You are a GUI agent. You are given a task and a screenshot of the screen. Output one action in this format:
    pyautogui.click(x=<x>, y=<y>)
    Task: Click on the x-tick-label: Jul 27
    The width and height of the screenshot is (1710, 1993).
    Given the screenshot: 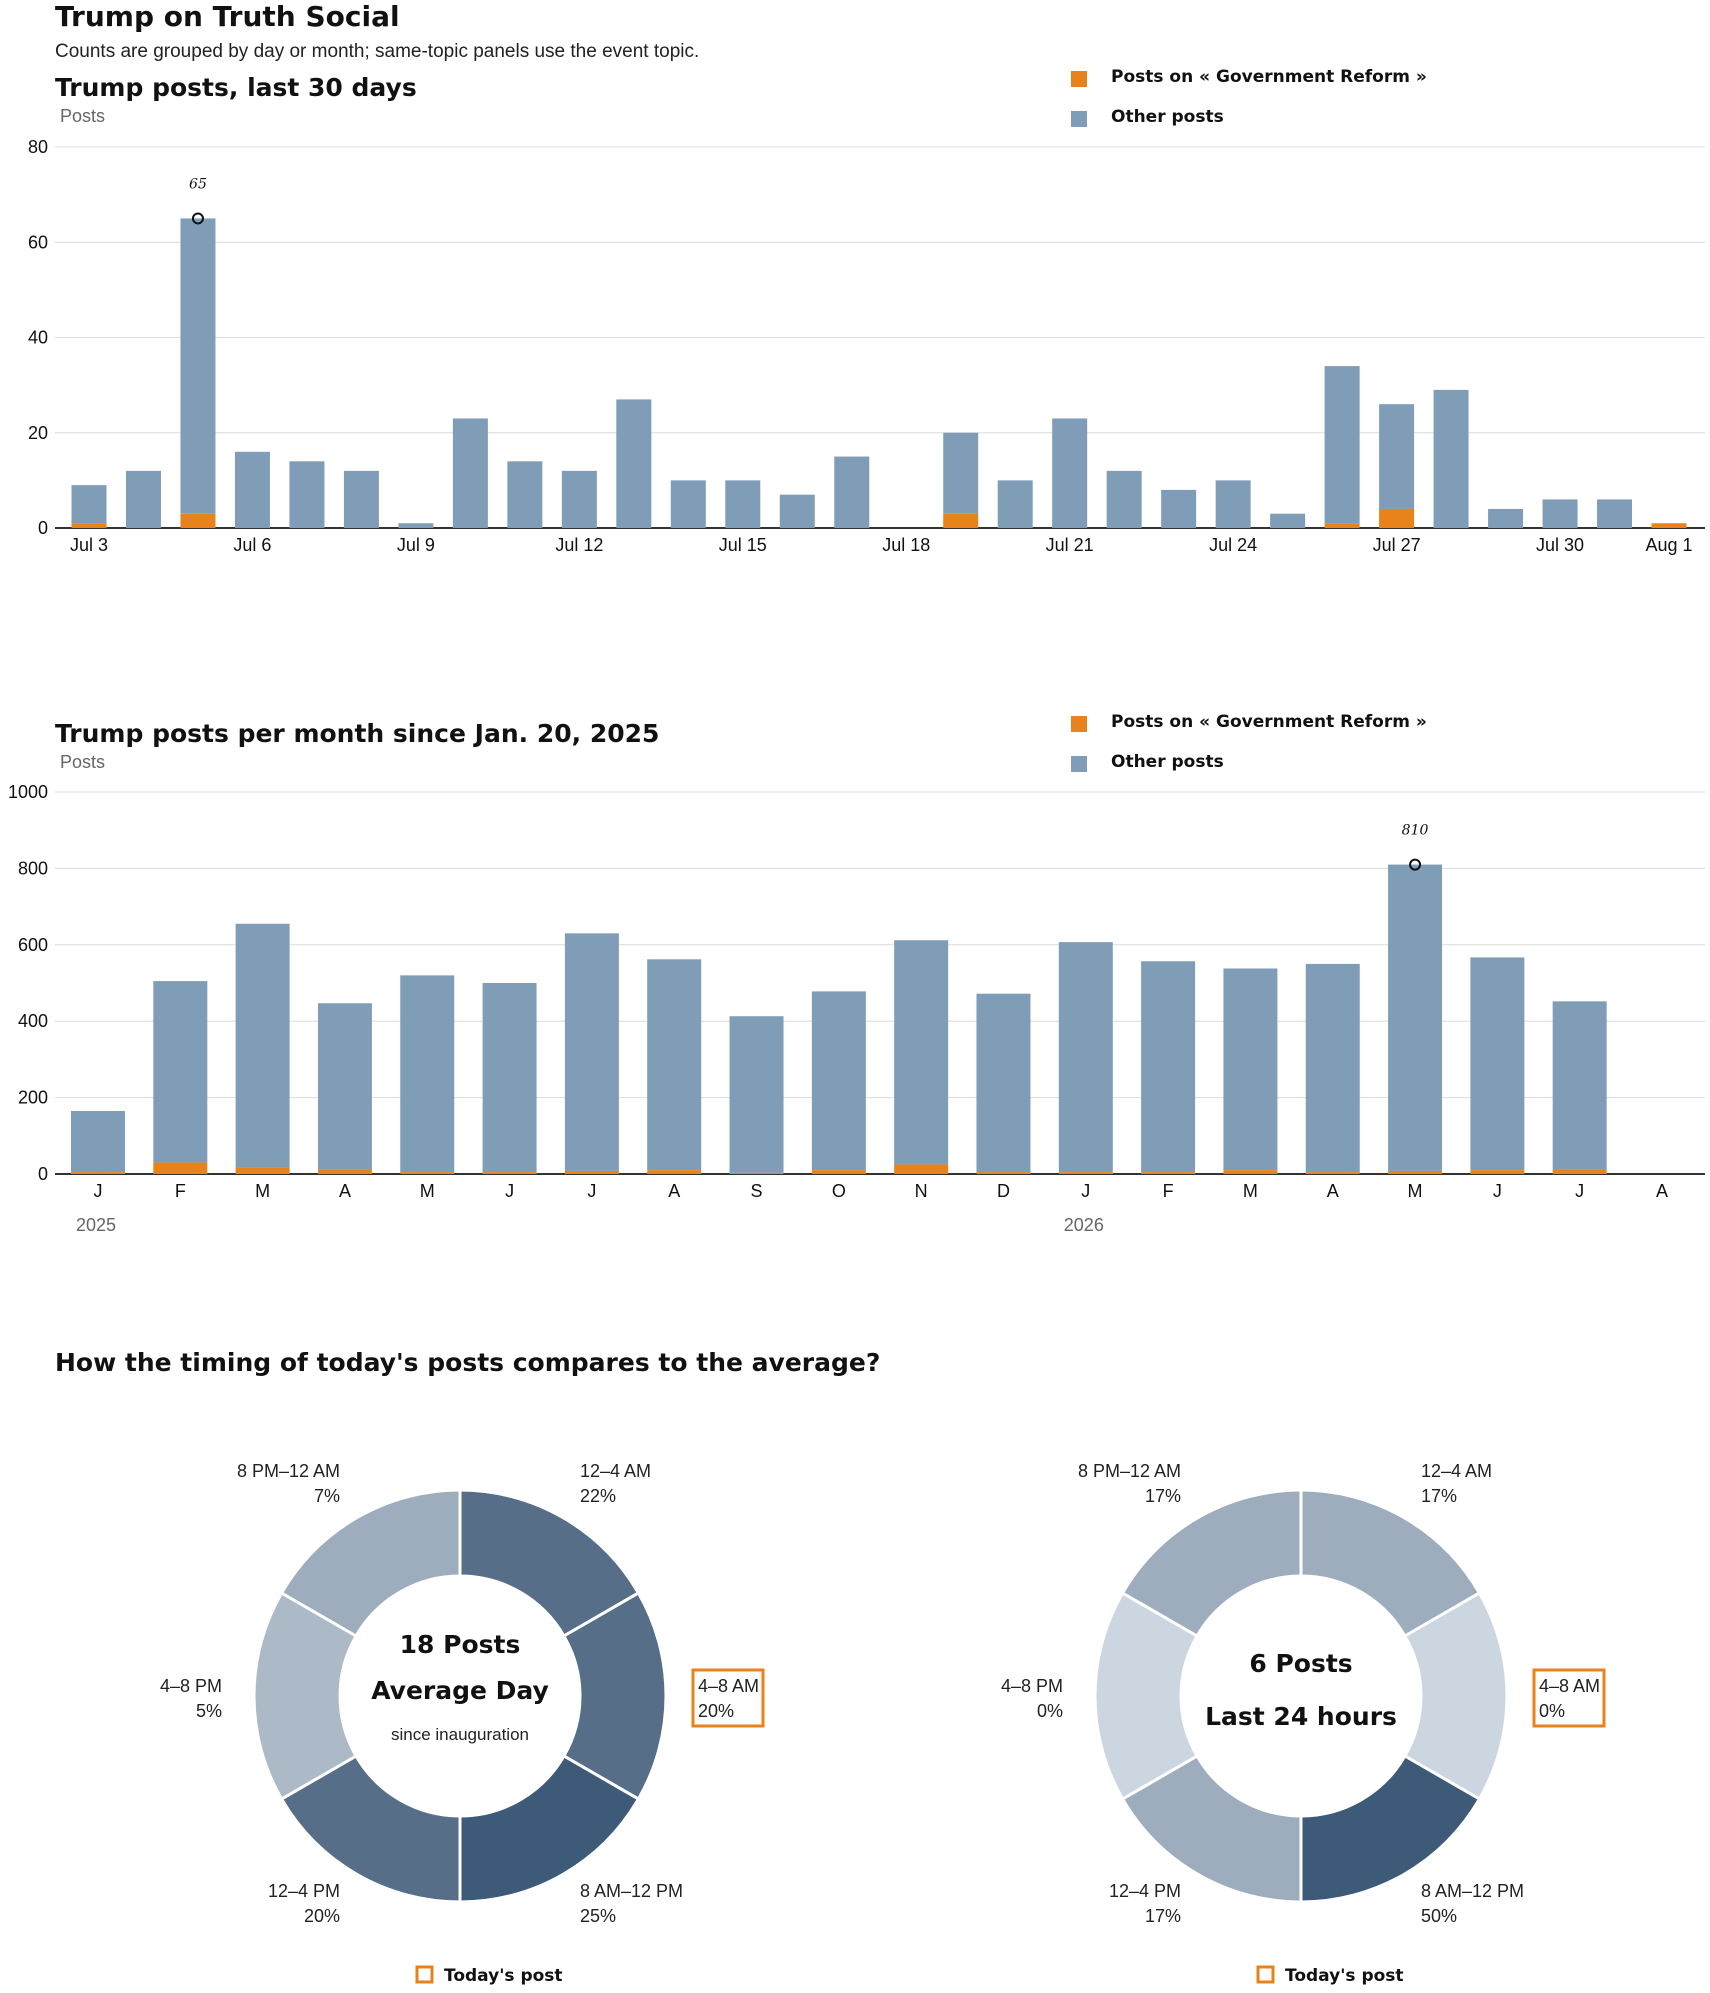 What is the action you would take?
    pyautogui.click(x=1397, y=545)
    